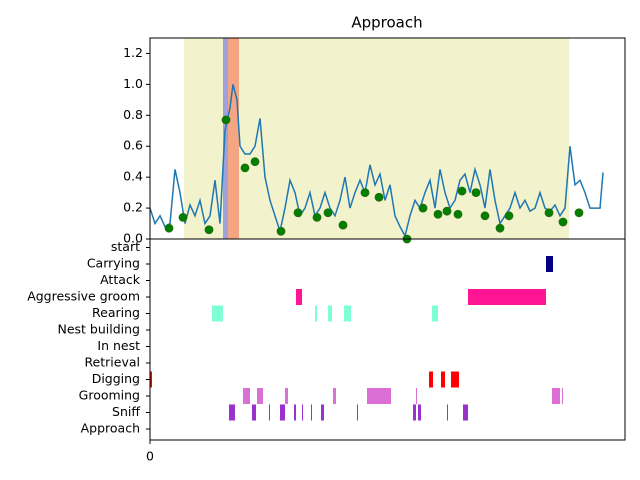 Image resolution: width=640 pixels, height=480 pixels. Describe the element at coordinates (109, 395) in the screenshot. I see `y-tick-label: Grooming` at that location.